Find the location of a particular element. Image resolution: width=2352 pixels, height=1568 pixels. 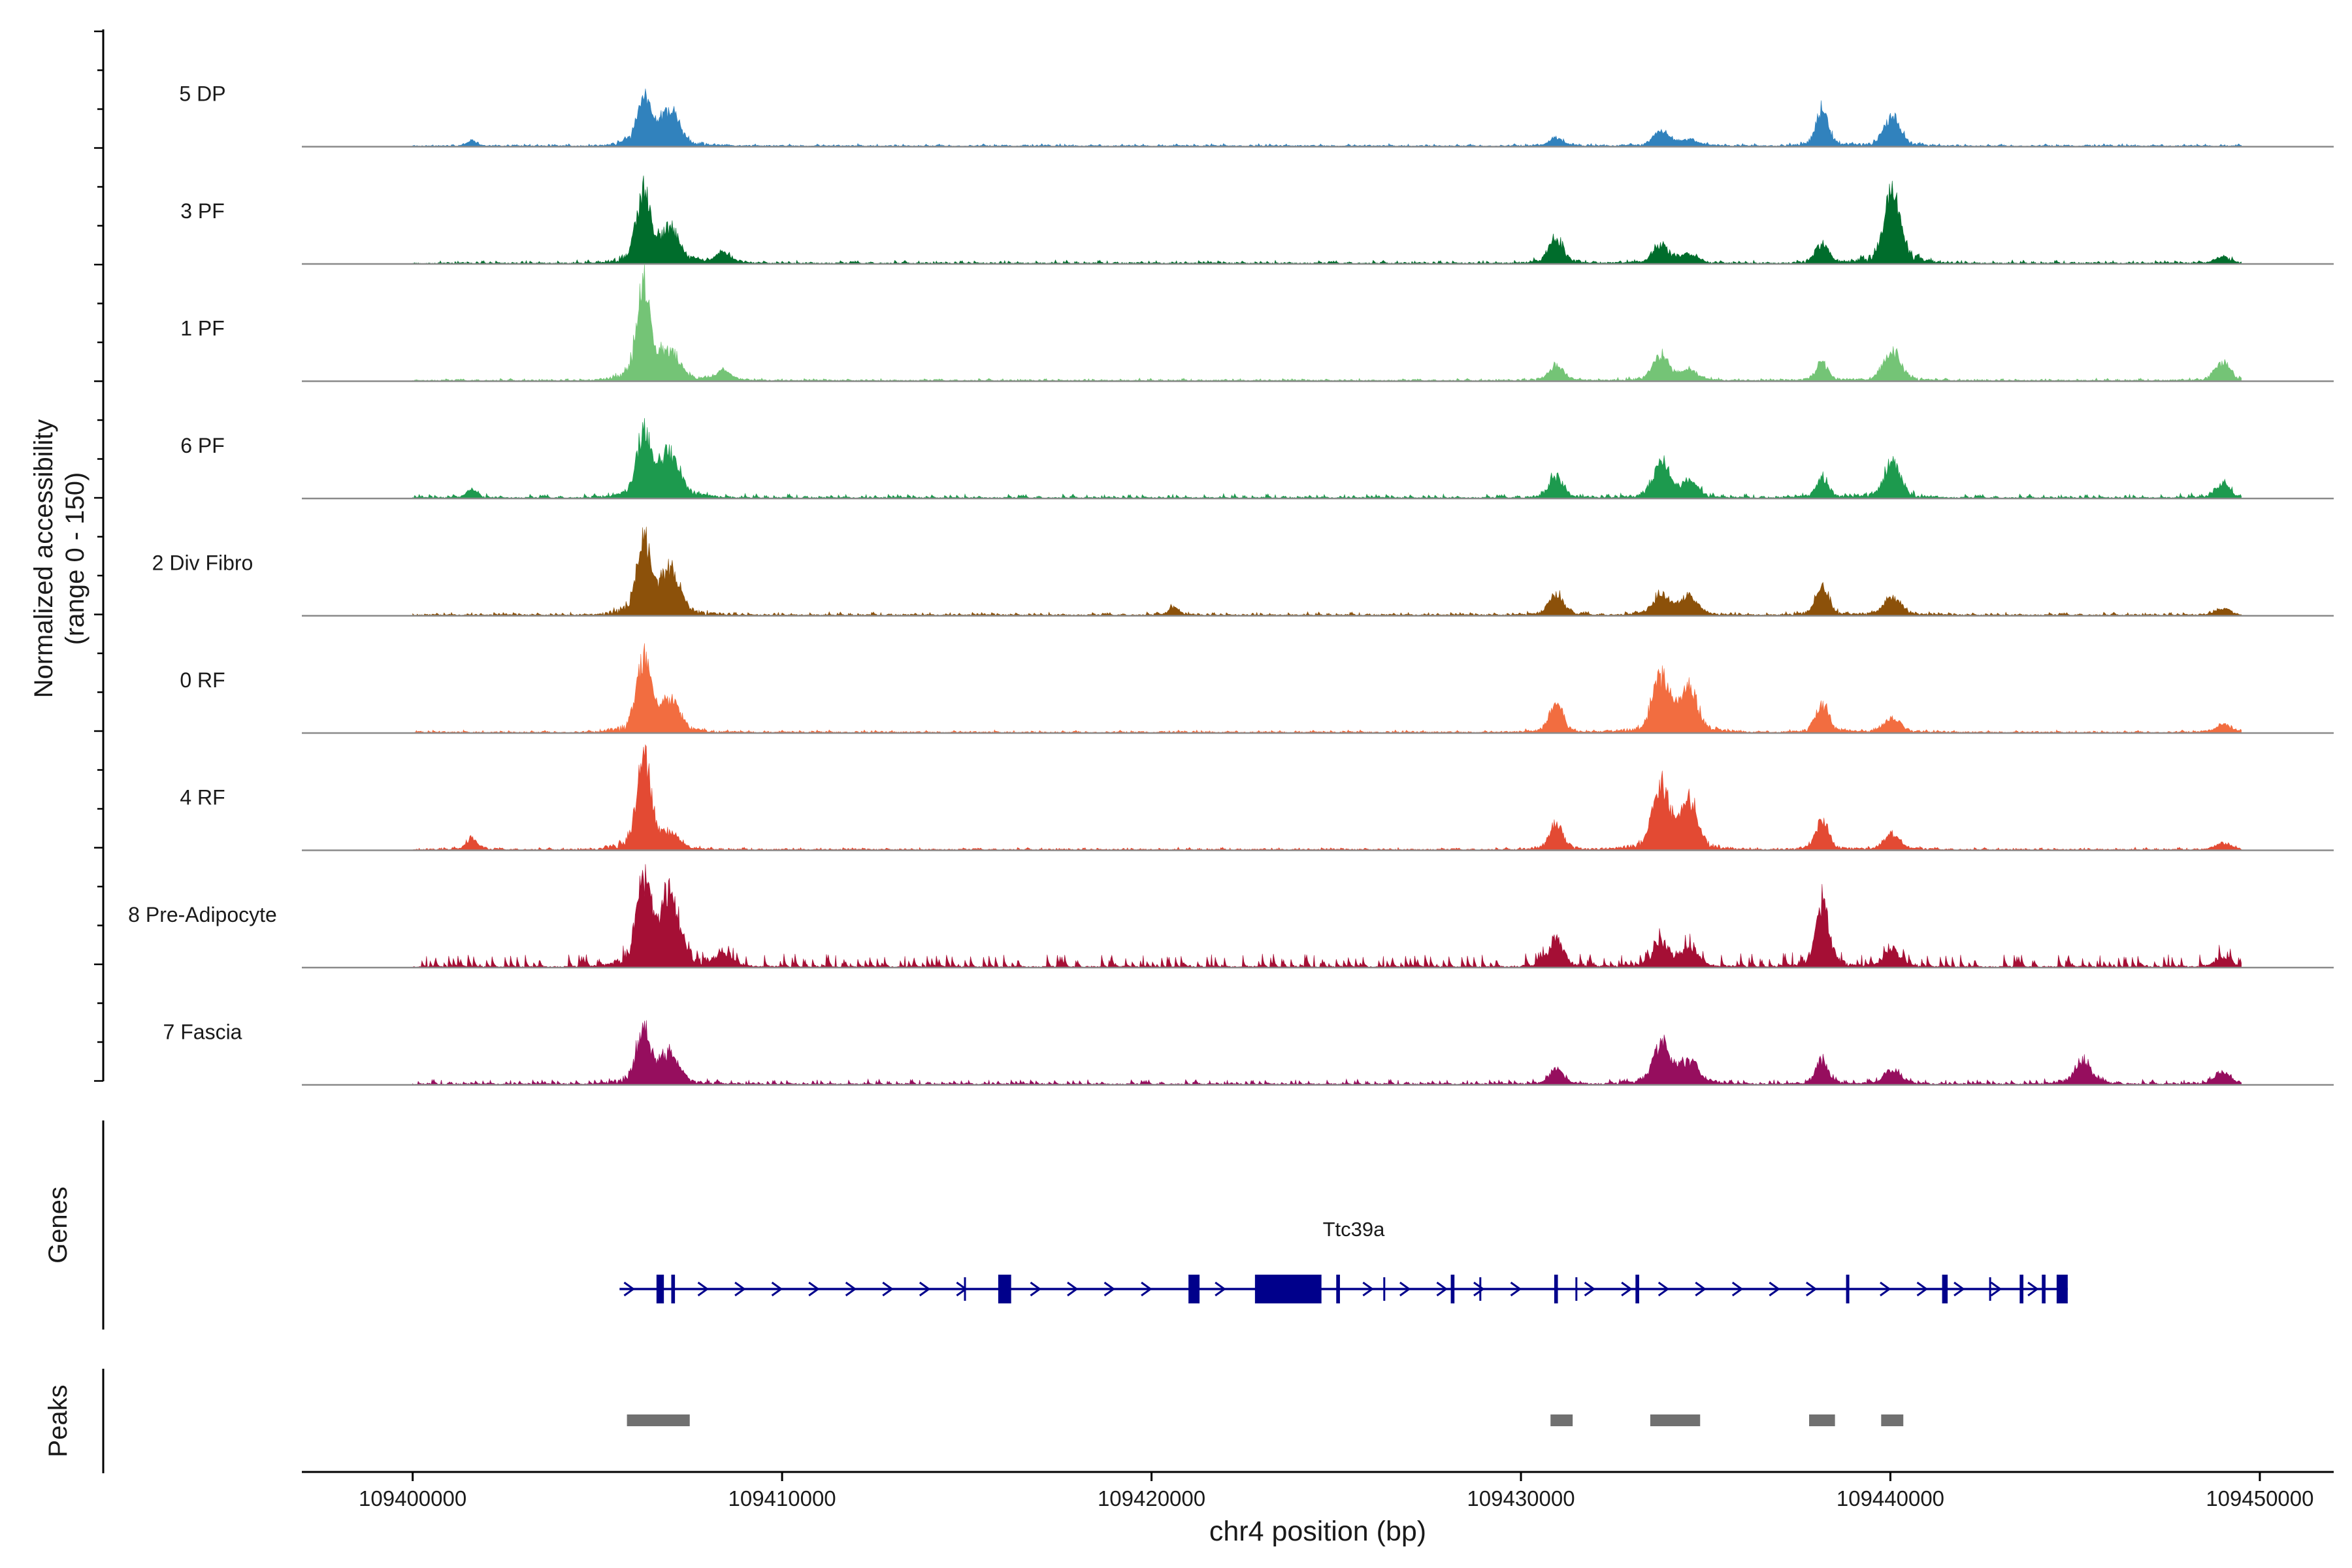

x-tick-label: 109440000 is located at coordinates (1890, 1498).